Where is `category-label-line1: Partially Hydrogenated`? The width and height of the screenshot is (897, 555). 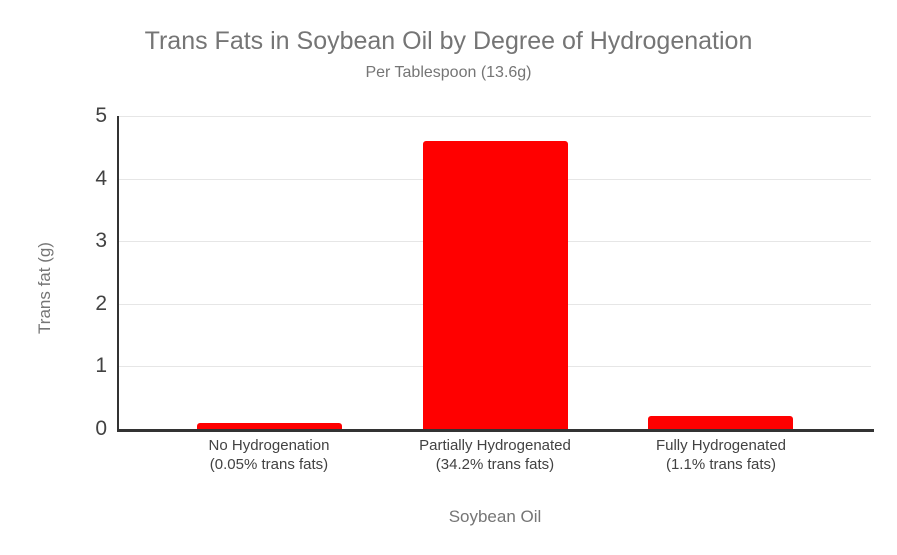 category-label-line1: Partially Hydrogenated is located at coordinates (495, 445).